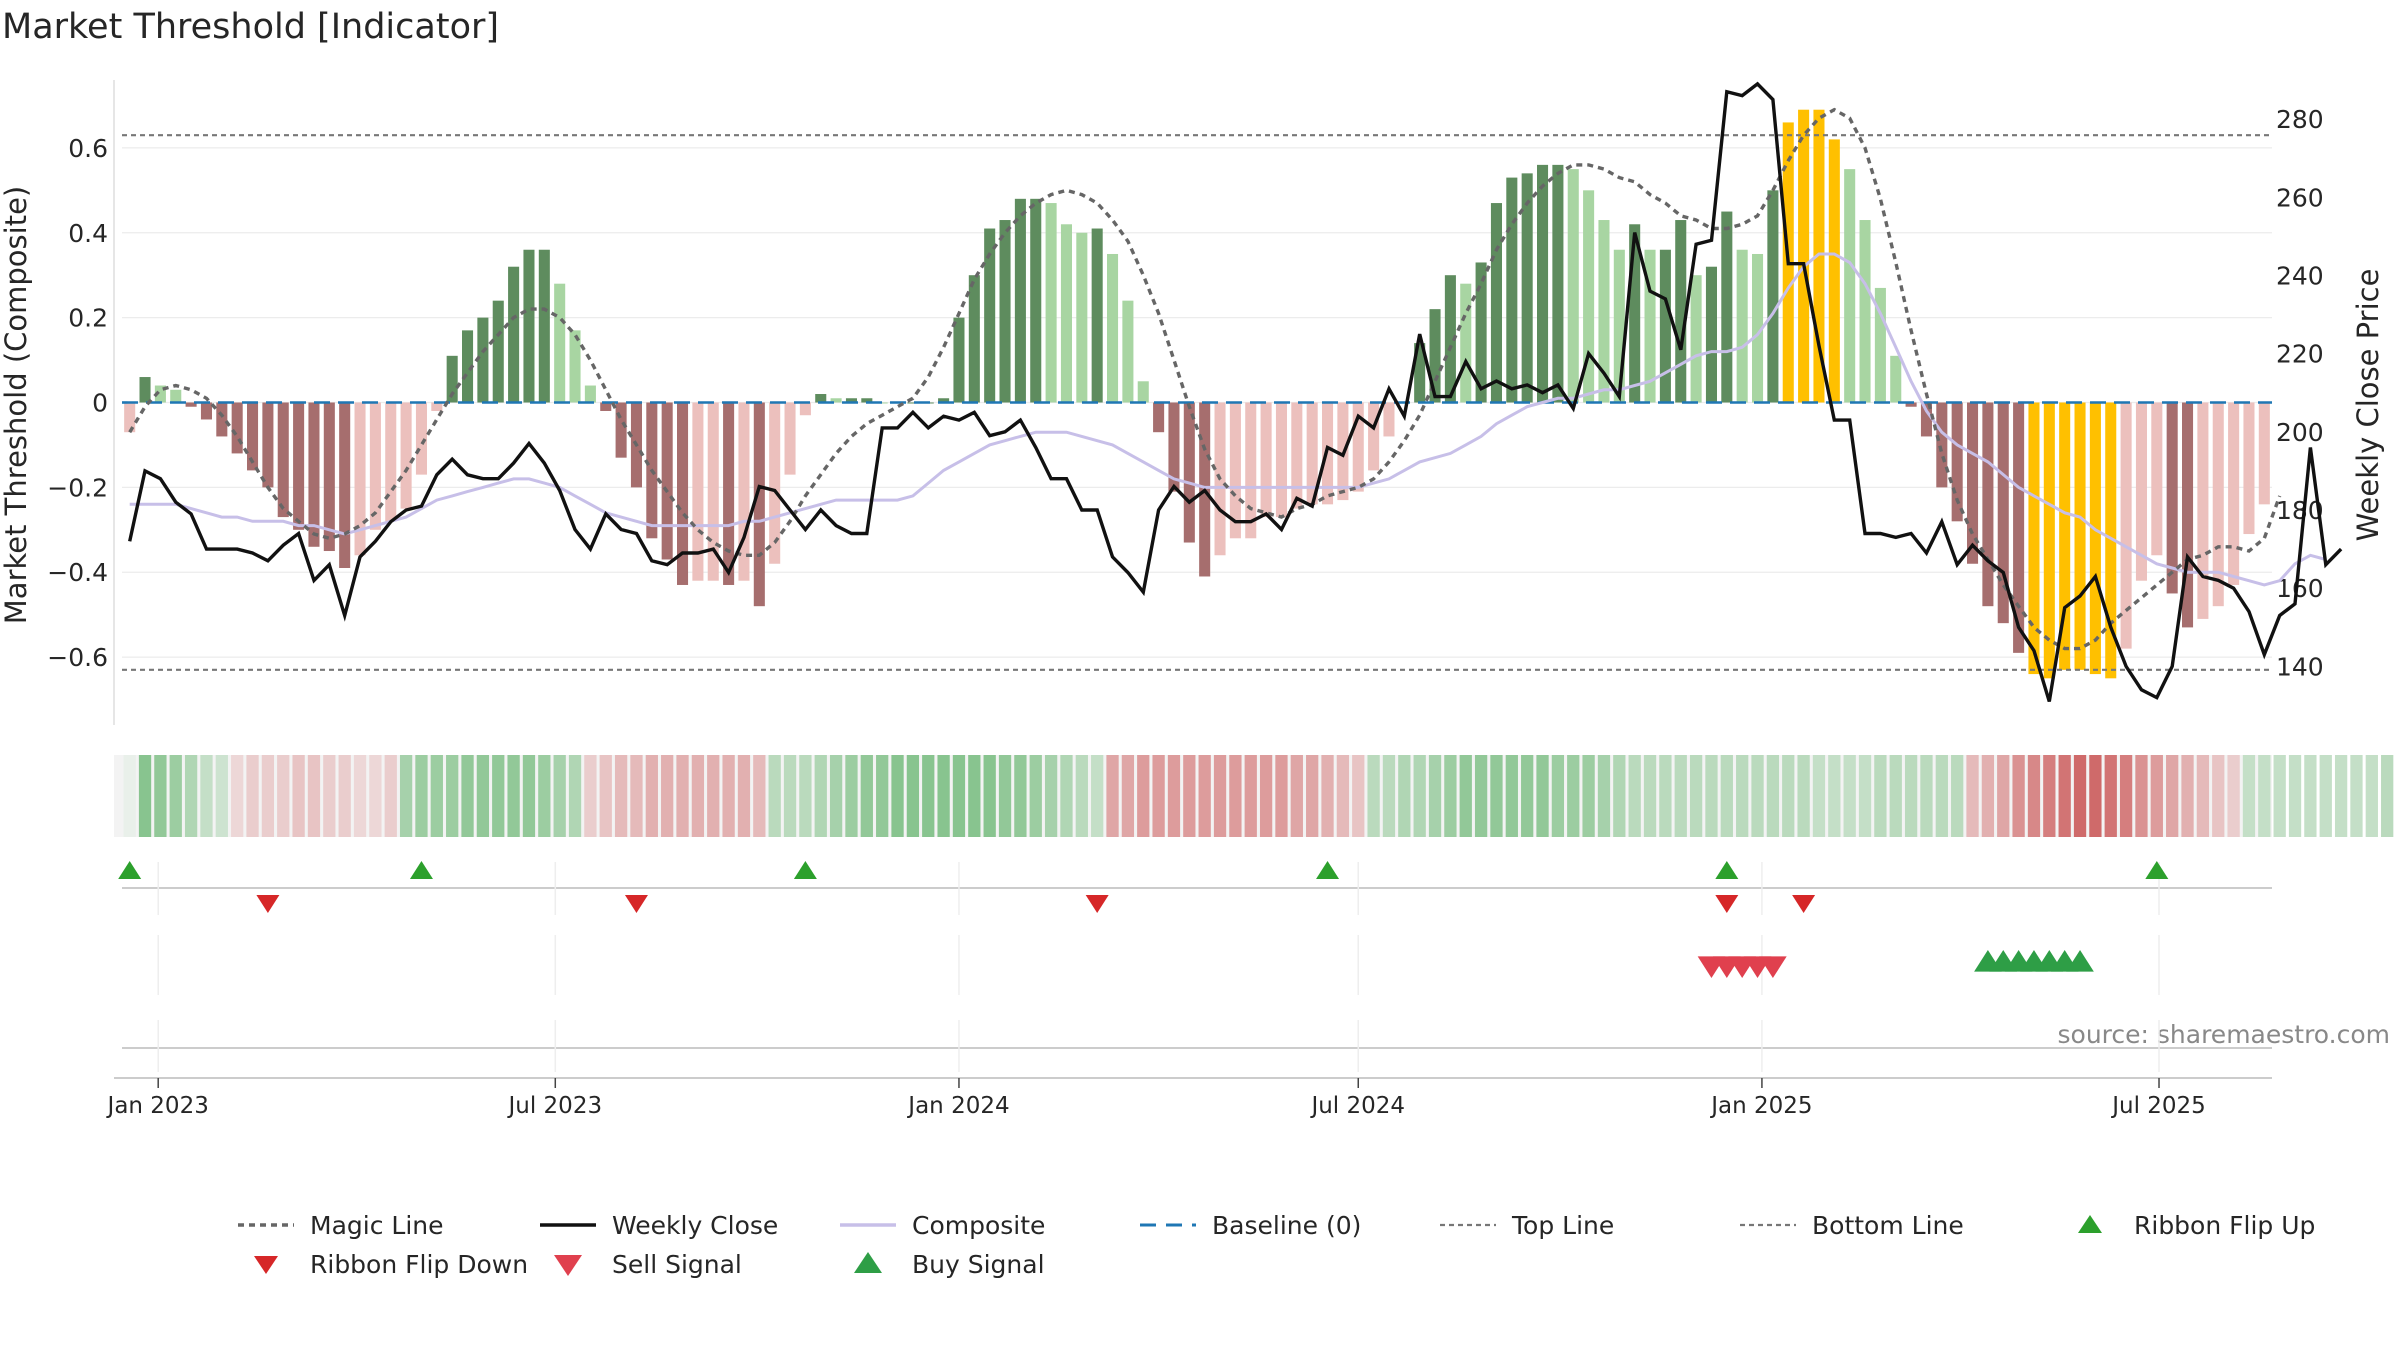 This screenshot has width=2400, height=1350. Describe the element at coordinates (2300, 432) in the screenshot. I see `y2-tick-label: 200` at that location.